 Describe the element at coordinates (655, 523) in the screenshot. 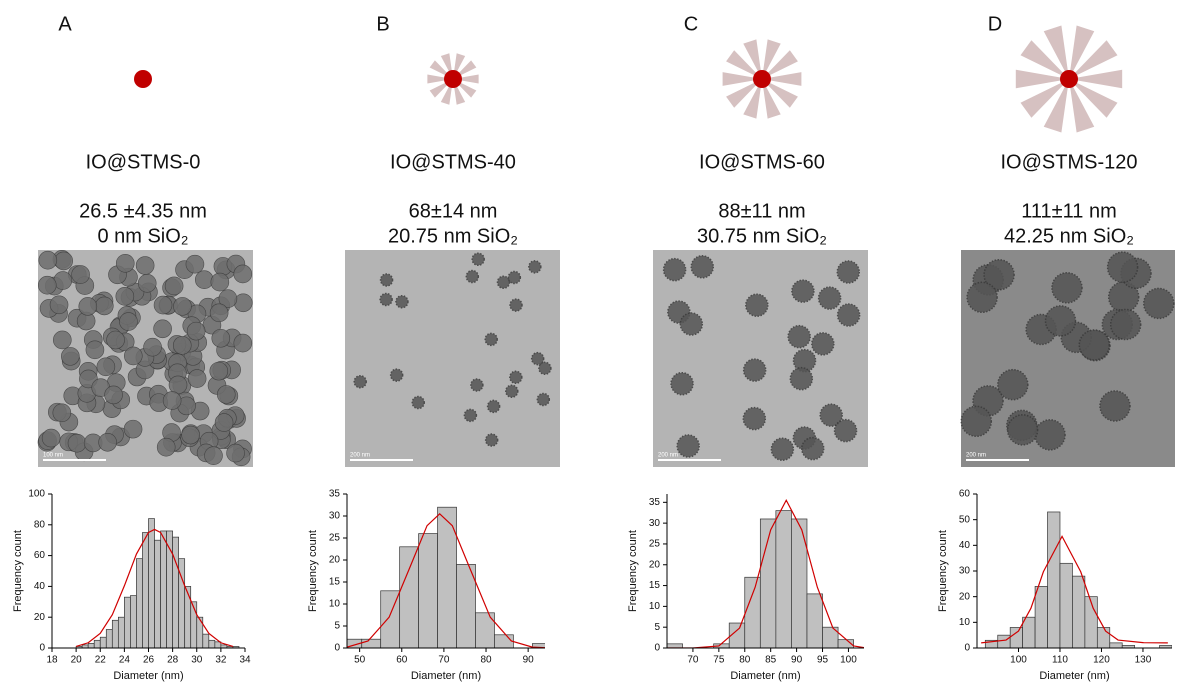

I see `y-tick-label: 30` at that location.